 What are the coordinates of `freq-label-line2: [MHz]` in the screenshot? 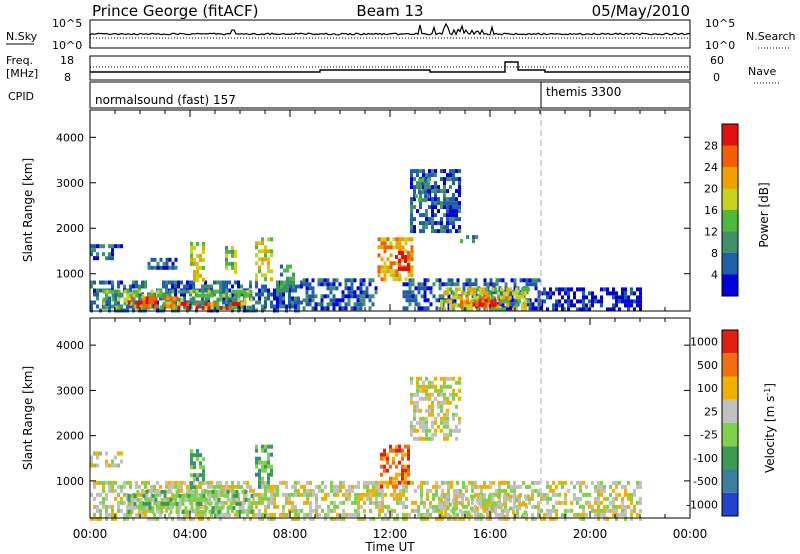 It's located at (22, 73).